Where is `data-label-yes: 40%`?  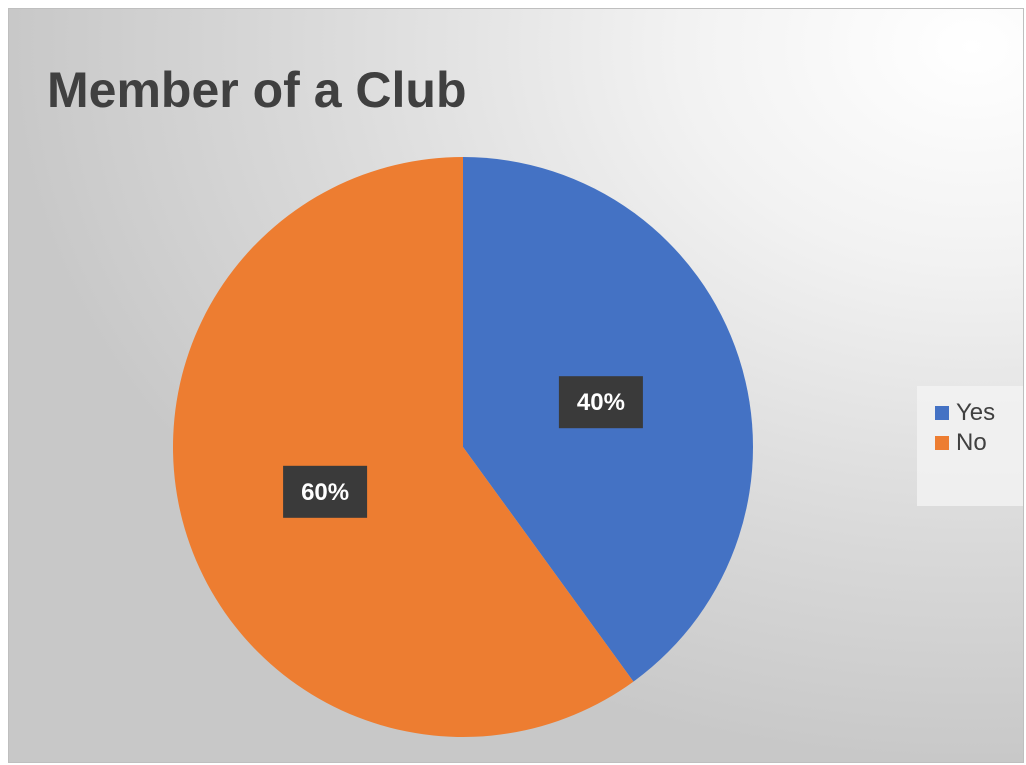
data-label-yes: 40% is located at coordinates (600, 402).